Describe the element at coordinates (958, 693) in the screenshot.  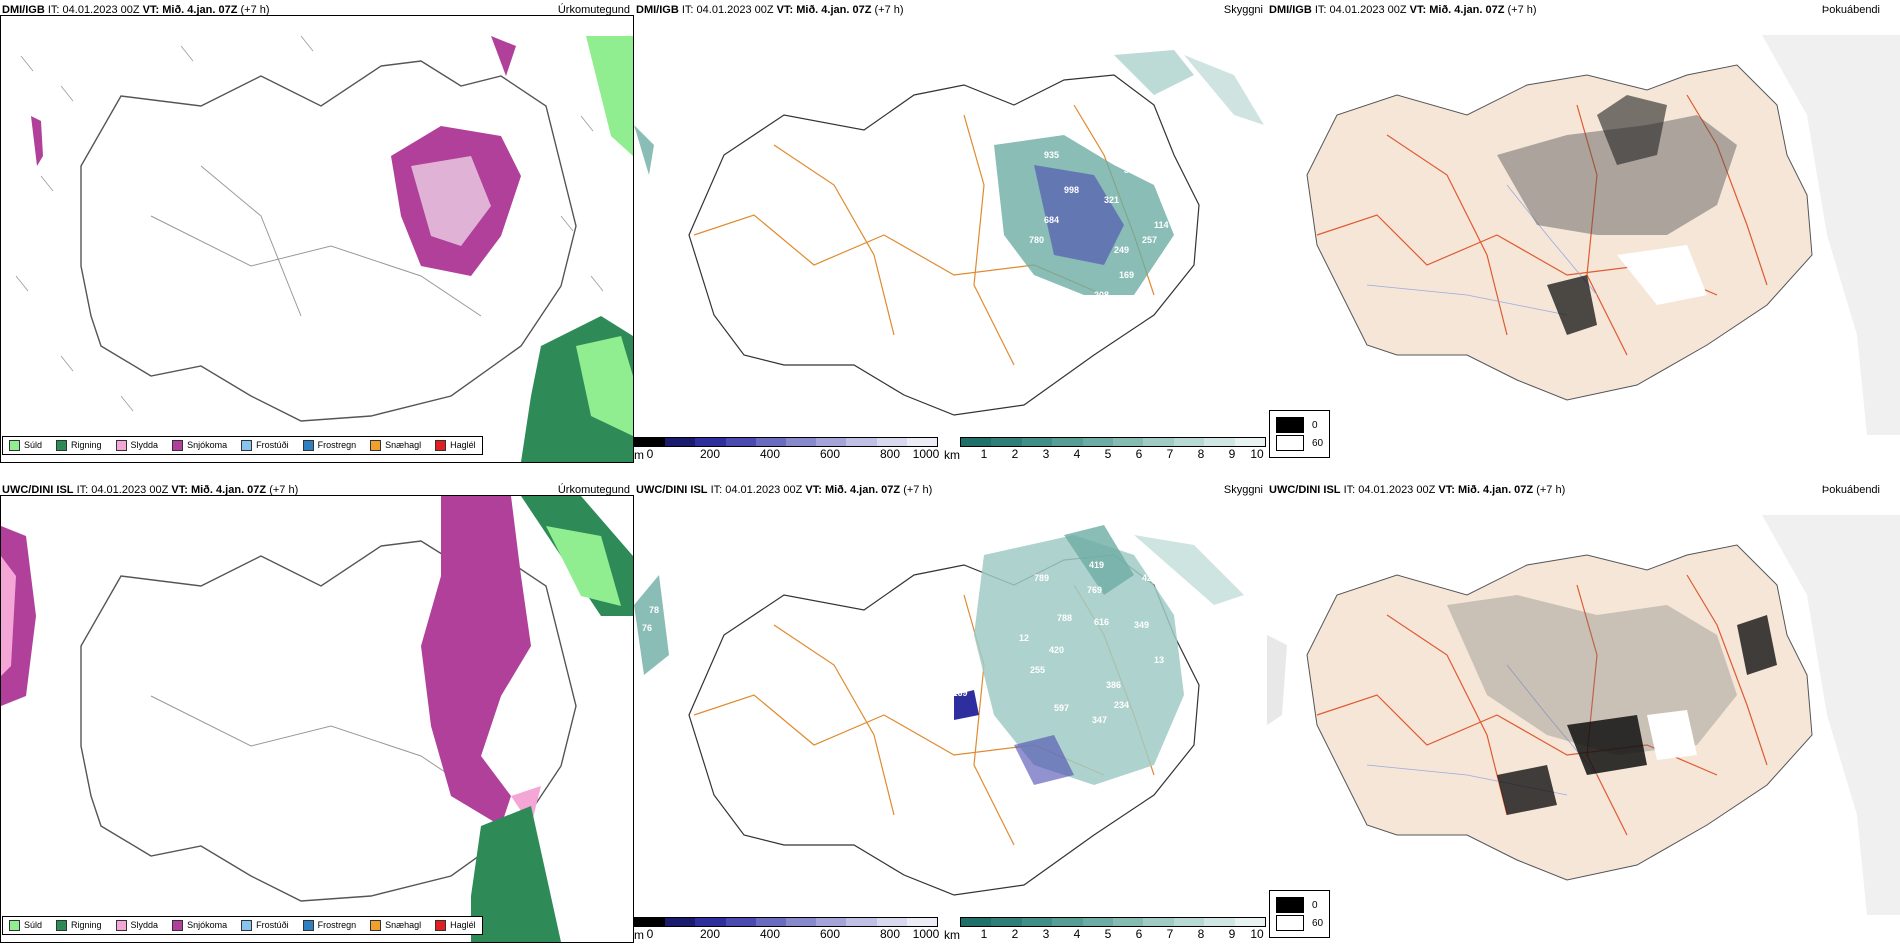
I see `ceiling-label: 1169` at that location.